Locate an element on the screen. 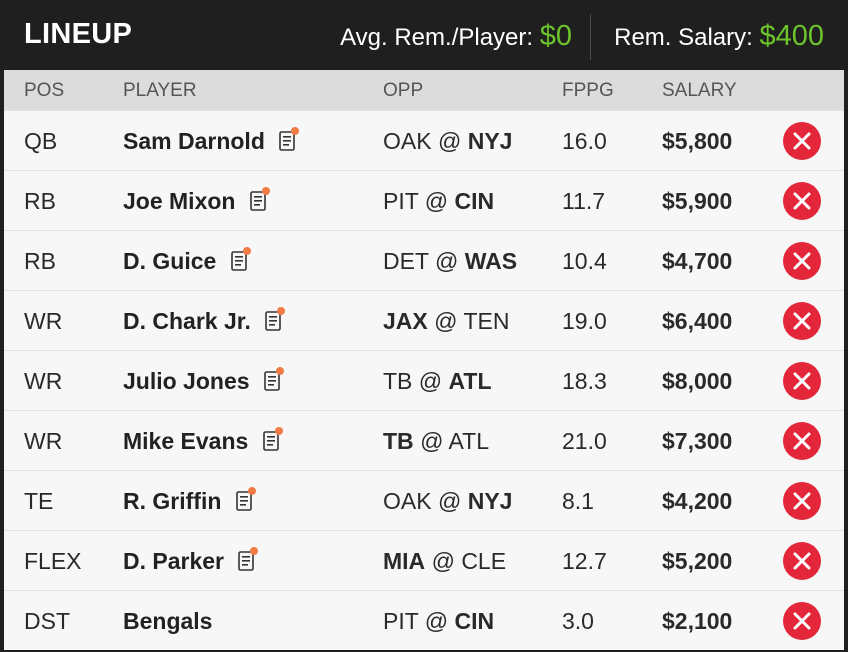  table-row: WR Mike Evans TB @ ATL 21.0 $7,300 is located at coordinates (424, 440).